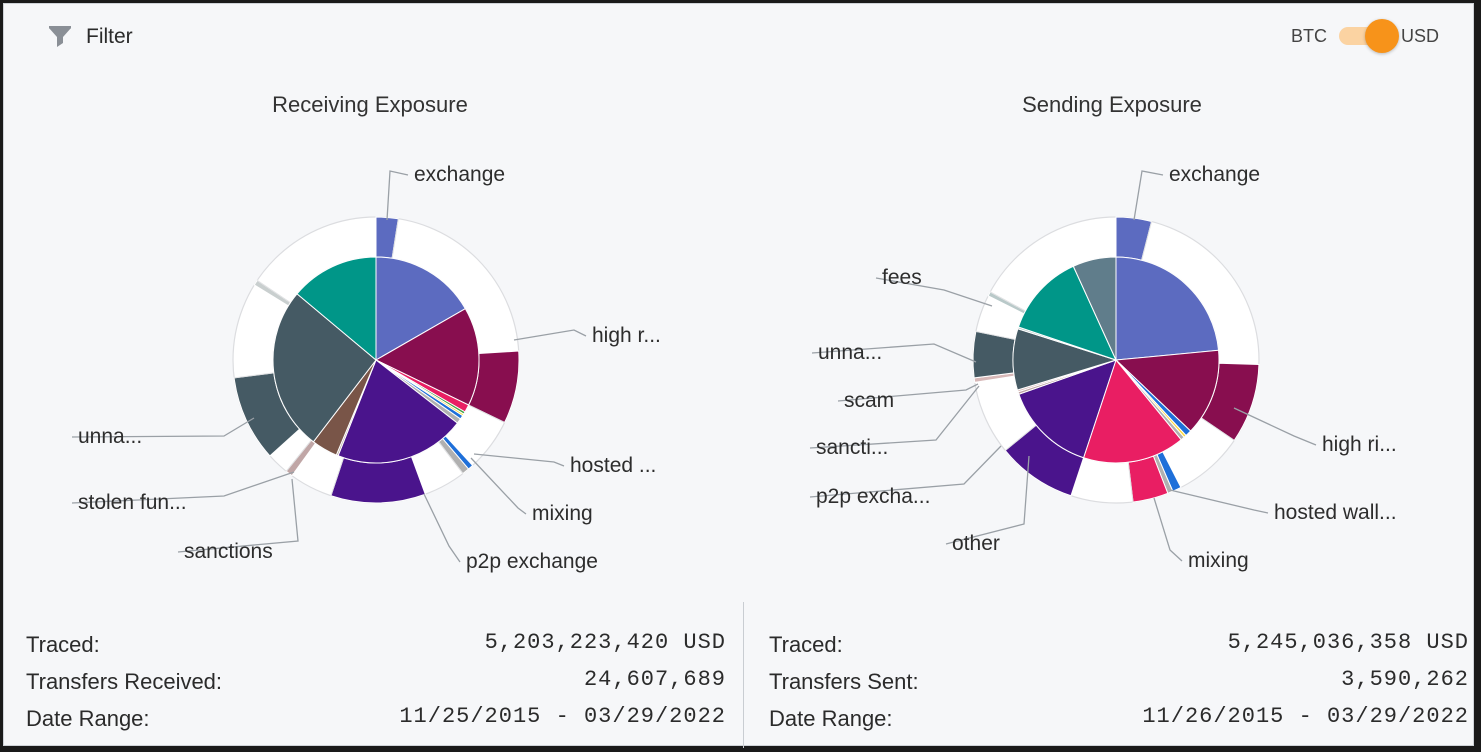 This screenshot has width=1481, height=752. What do you see at coordinates (902, 277) in the screenshot?
I see `slice-label: fees` at bounding box center [902, 277].